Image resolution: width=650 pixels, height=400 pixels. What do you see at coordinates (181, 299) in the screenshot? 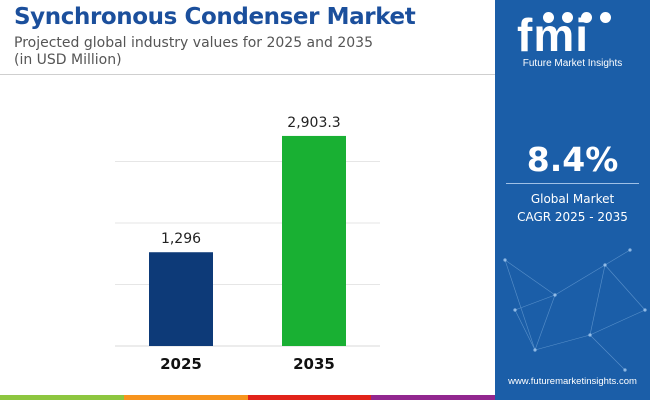
I see `bar-2025` at bounding box center [181, 299].